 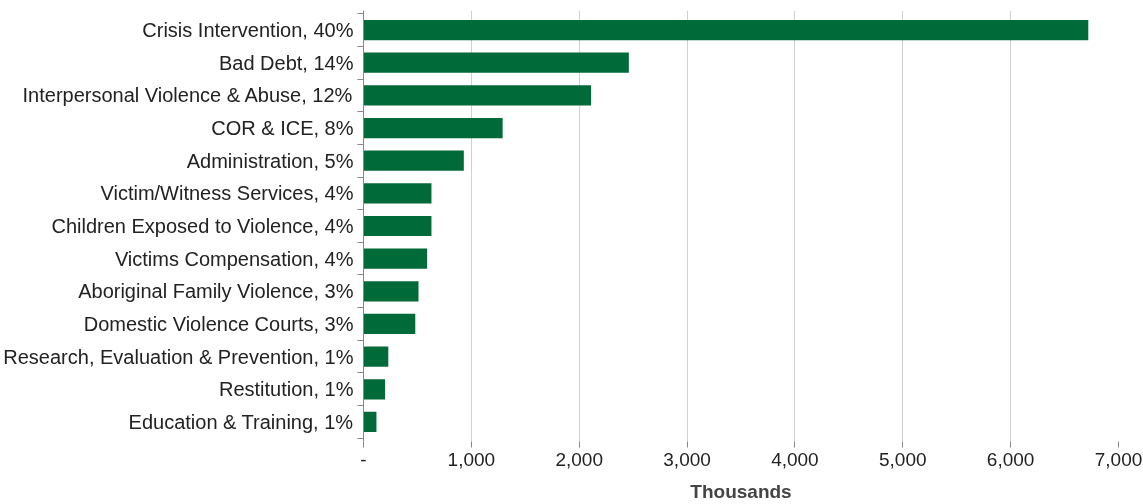 I want to click on x-tick-label: 4,000, so click(x=795, y=459).